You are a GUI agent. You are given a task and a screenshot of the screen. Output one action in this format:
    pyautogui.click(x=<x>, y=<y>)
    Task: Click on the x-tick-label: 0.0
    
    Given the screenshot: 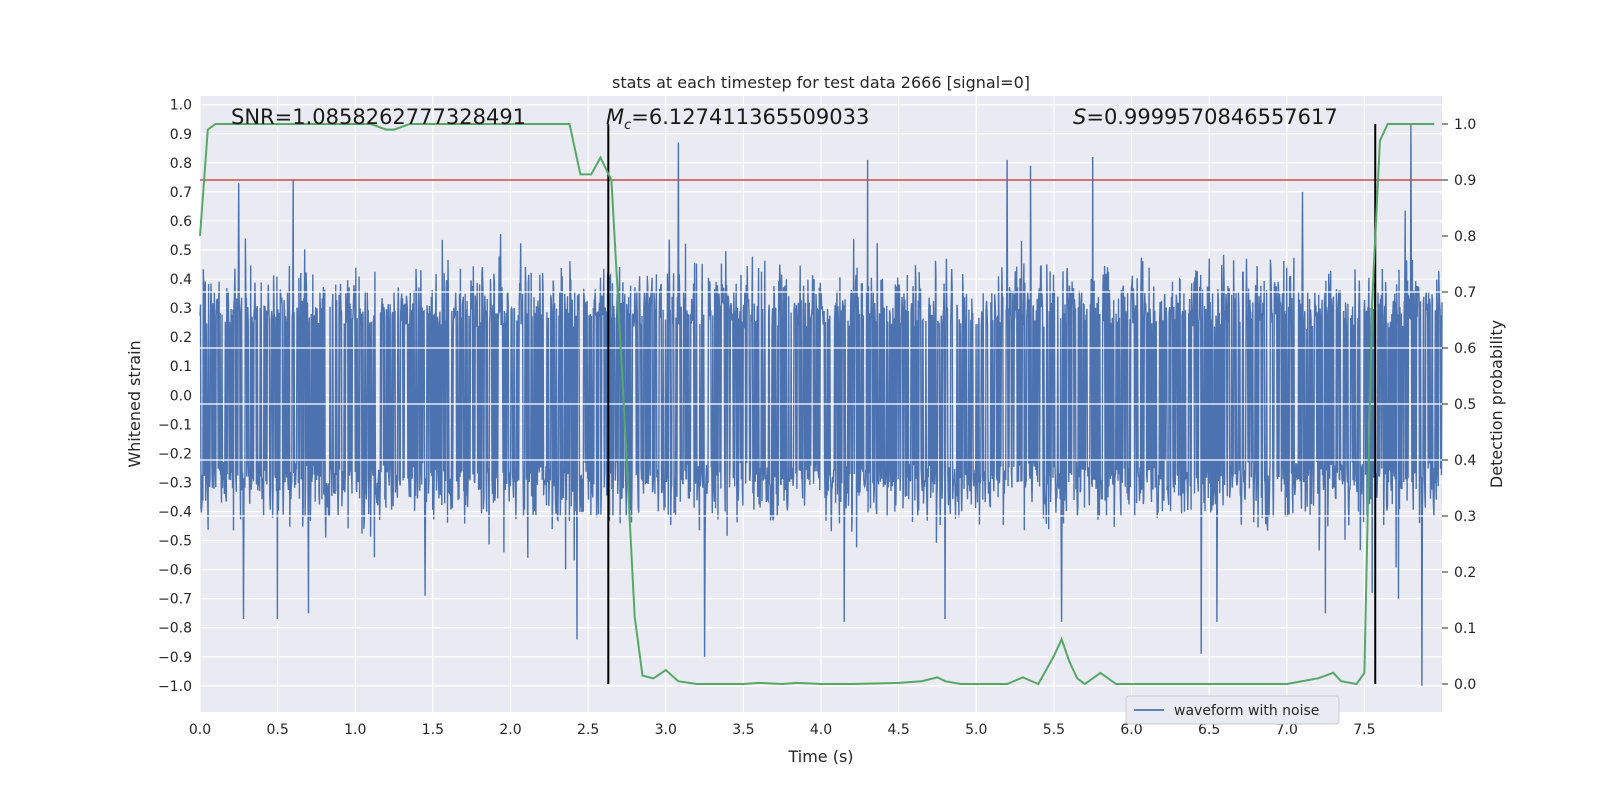 What is the action you would take?
    pyautogui.click(x=200, y=730)
    